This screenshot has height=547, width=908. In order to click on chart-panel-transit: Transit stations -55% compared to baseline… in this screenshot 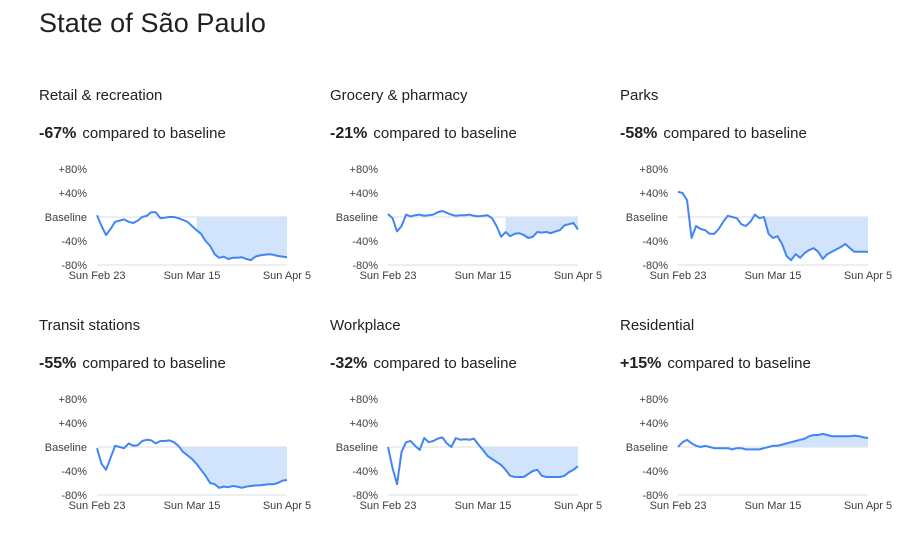, I will do `click(184, 432)`.